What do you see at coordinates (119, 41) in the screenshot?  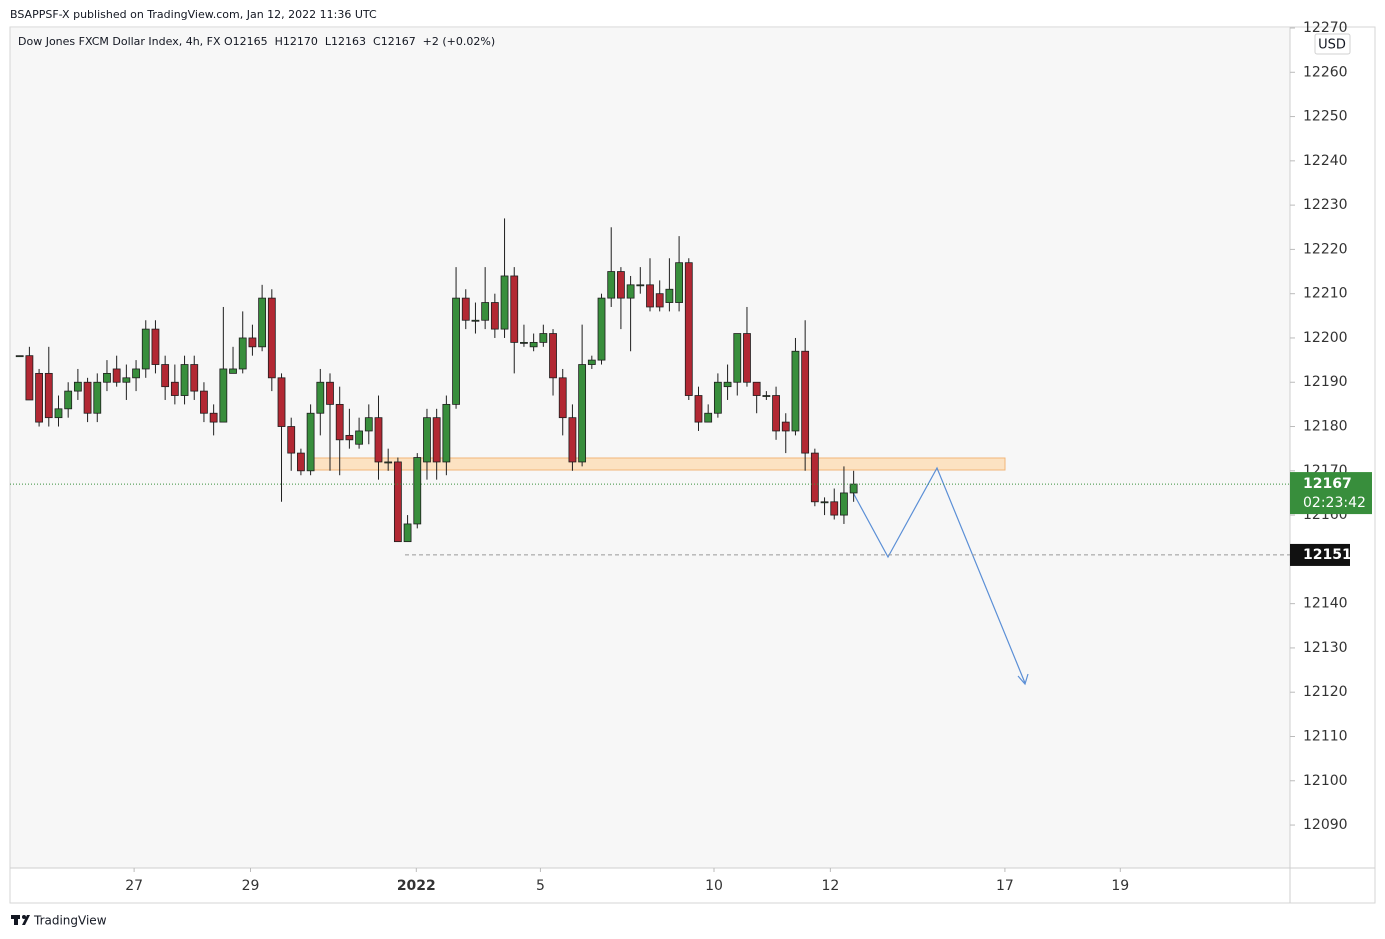 I see `chart-title: Dow Jones FXCM Dollar Index, 4h, FX` at bounding box center [119, 41].